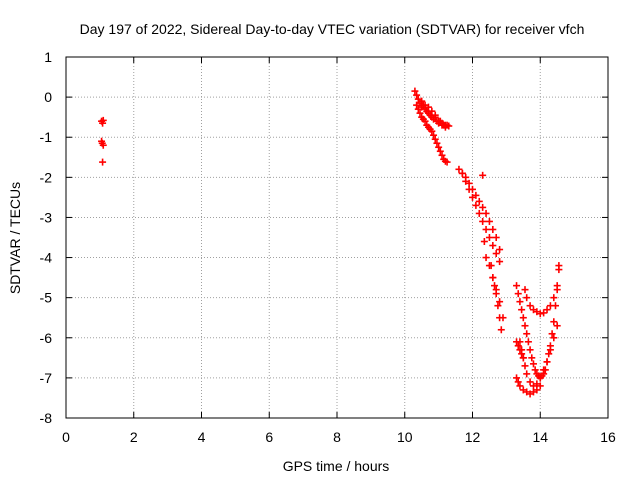 This screenshot has width=640, height=480. What do you see at coordinates (134, 437) in the screenshot?
I see `x-tick-label: 2` at bounding box center [134, 437].